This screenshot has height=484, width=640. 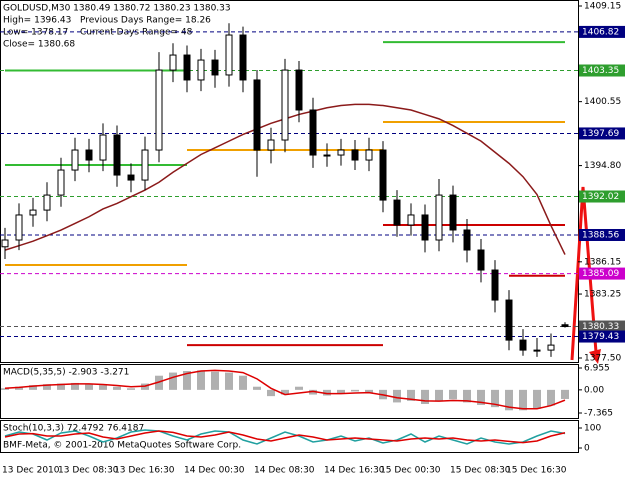 What do you see at coordinates (594, 390) in the screenshot?
I see `y-tick-label: 0.00` at bounding box center [594, 390].